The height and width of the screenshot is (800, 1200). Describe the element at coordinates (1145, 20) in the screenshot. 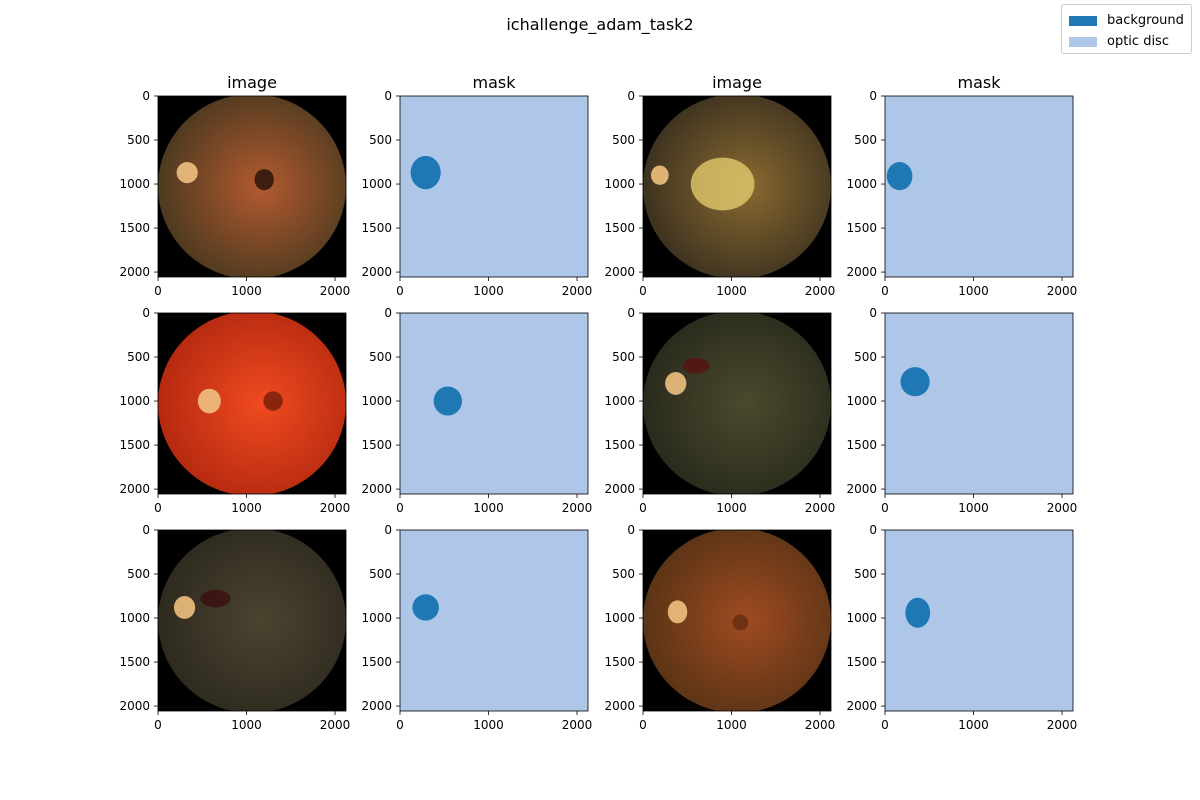

I see `legend-label-background: background` at that location.